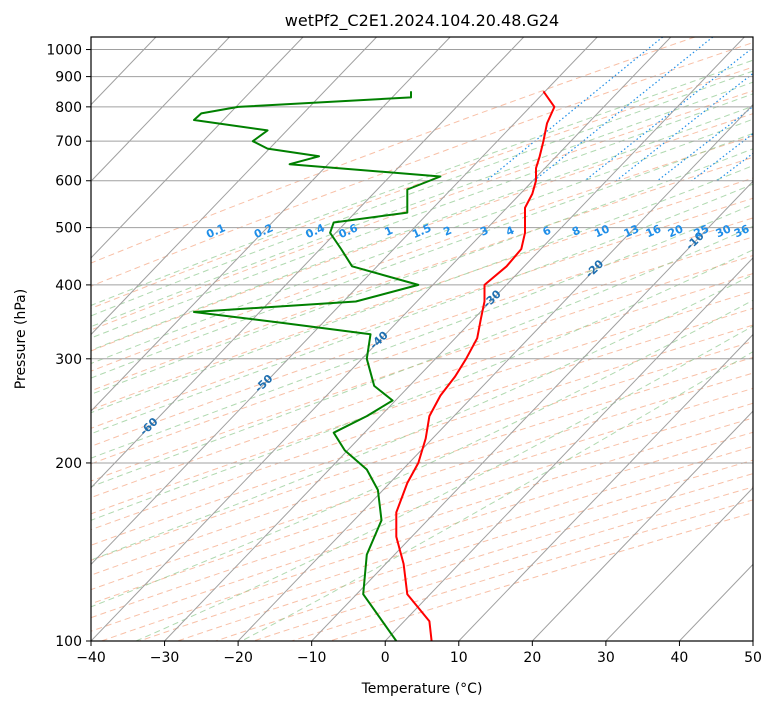 This screenshot has height=708, width=775. What do you see at coordinates (68, 286) in the screenshot?
I see `y-tick-label: 400` at bounding box center [68, 286].